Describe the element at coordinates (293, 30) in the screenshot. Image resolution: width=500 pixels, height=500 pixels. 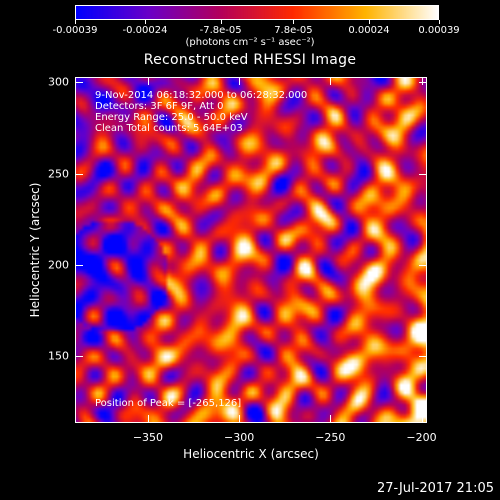
I see `colorbar-tick-label: 7.8e-05` at that location.